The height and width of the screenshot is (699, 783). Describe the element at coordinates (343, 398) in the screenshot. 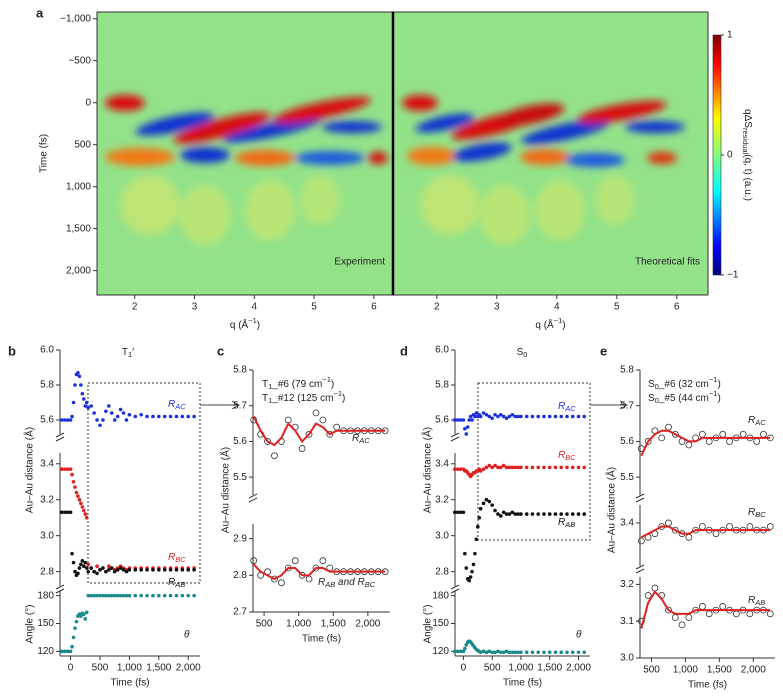

I see `text-part: )` at that location.